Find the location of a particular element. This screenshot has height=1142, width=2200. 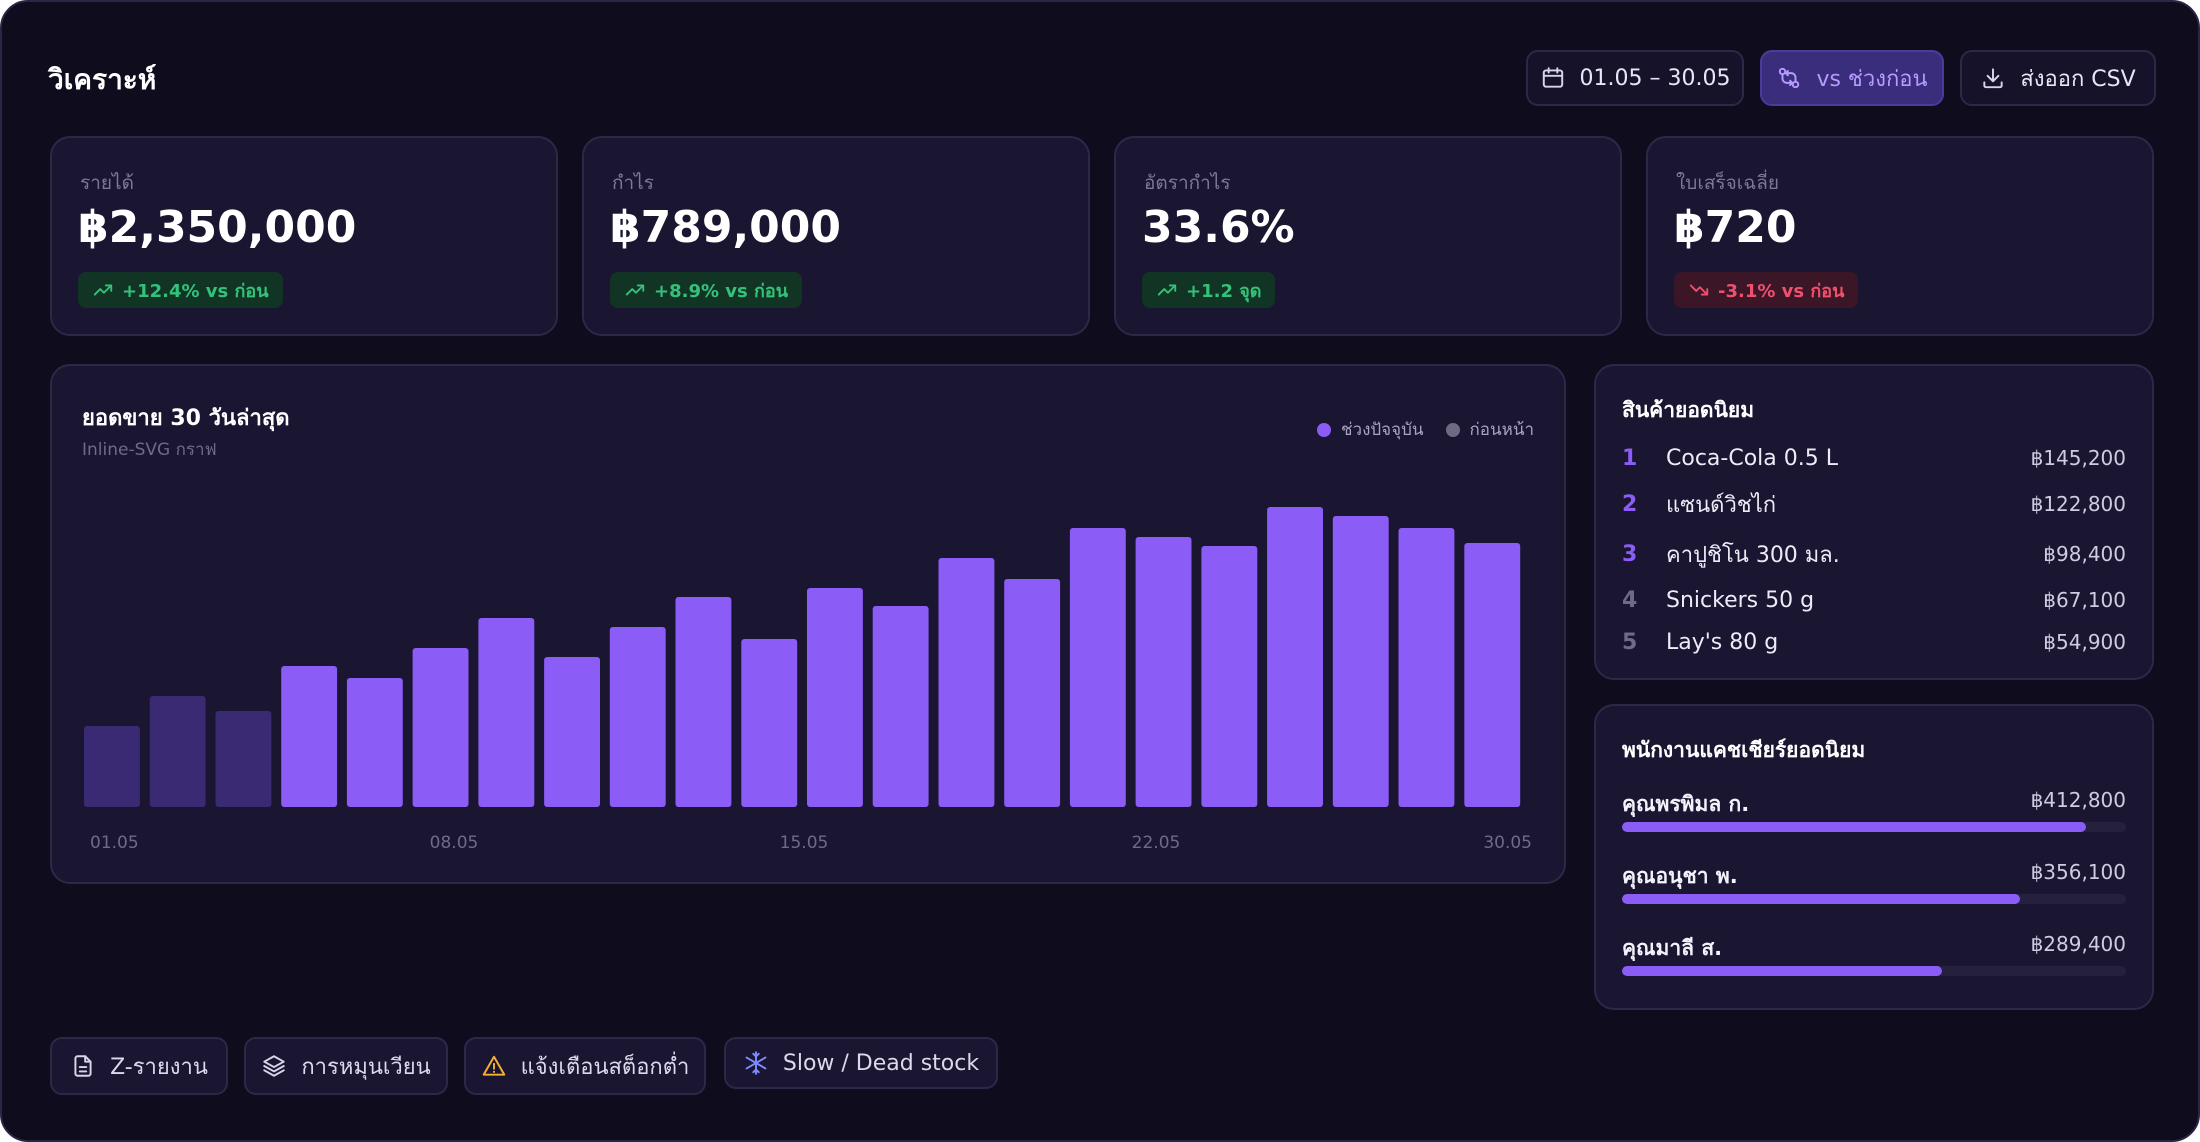

product-row: 5 Lay's 80 g ฿54,900 is located at coordinates (1874, 642).